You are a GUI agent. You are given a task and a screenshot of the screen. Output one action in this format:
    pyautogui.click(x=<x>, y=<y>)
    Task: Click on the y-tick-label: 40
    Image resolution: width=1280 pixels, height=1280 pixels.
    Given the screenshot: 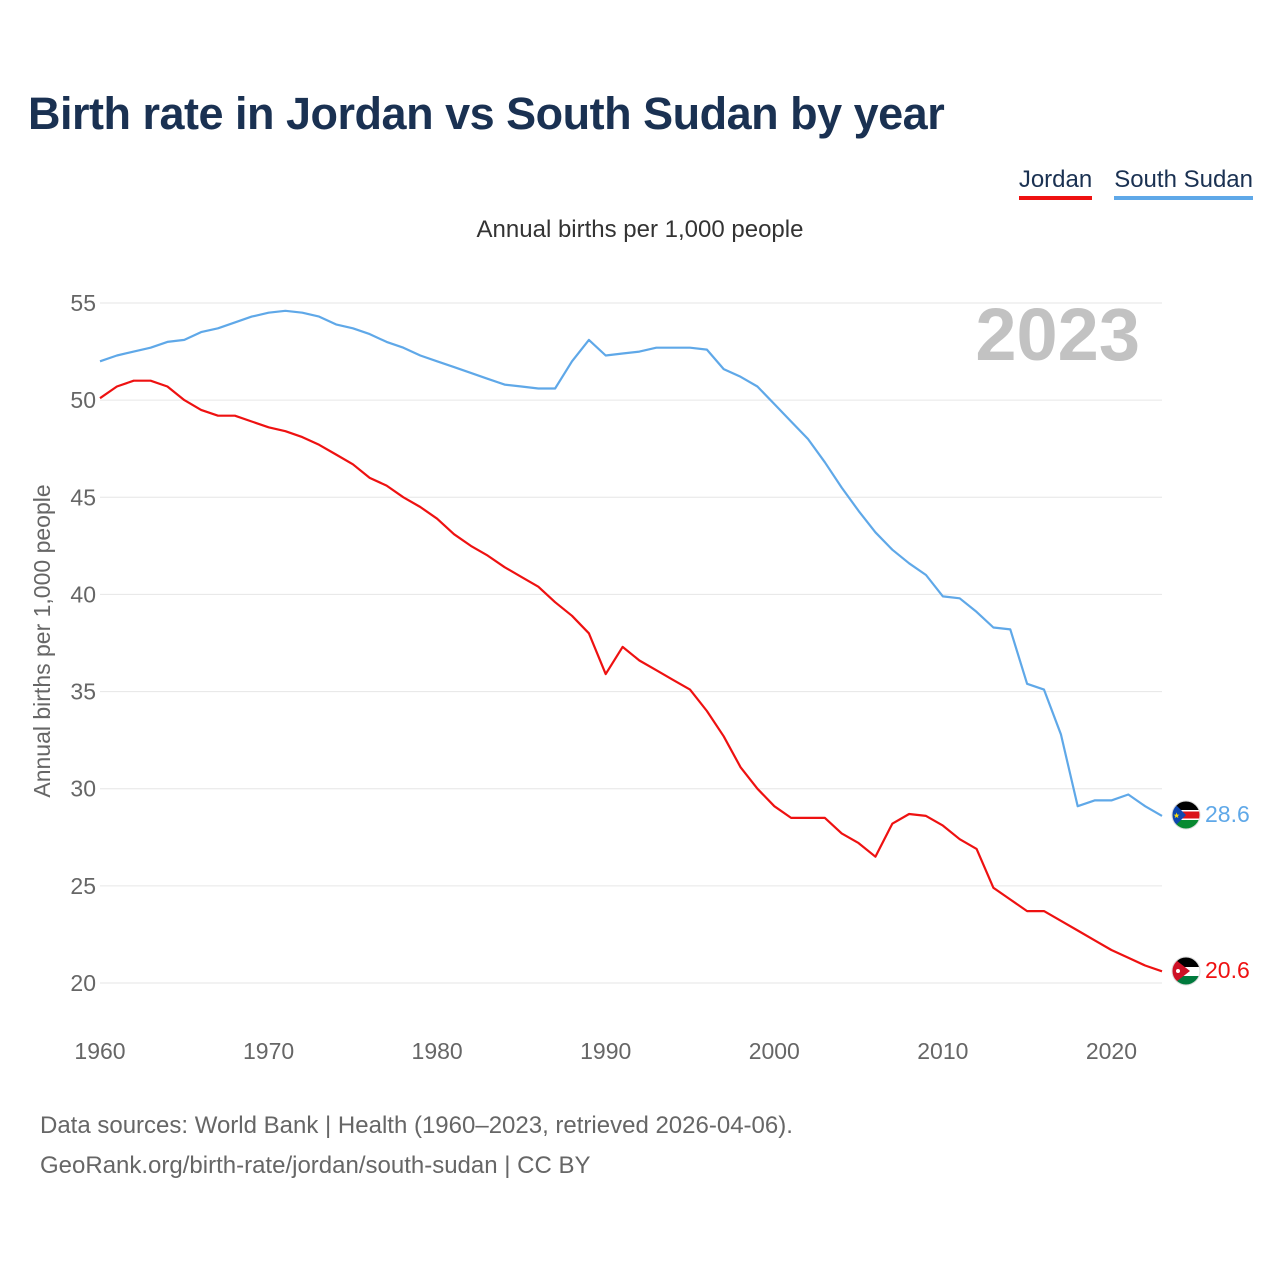 What is the action you would take?
    pyautogui.click(x=83, y=594)
    